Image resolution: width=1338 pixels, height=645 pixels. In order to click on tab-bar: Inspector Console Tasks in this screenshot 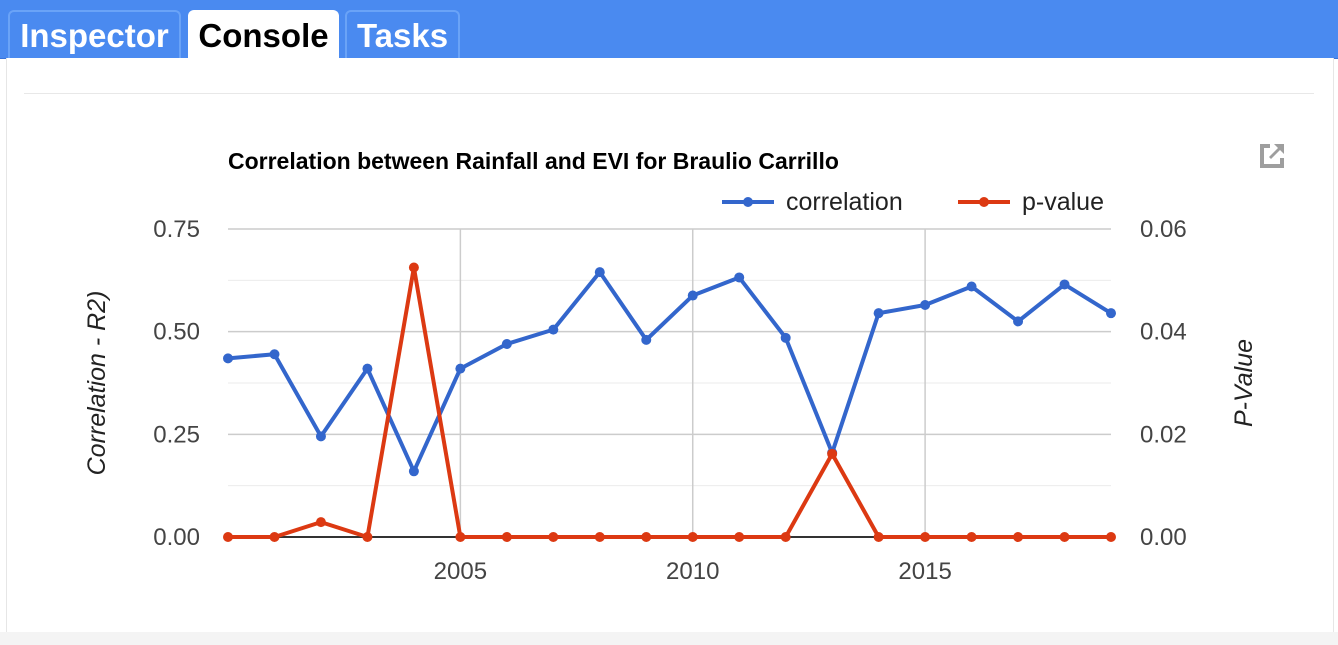, I will do `click(669, 29)`.